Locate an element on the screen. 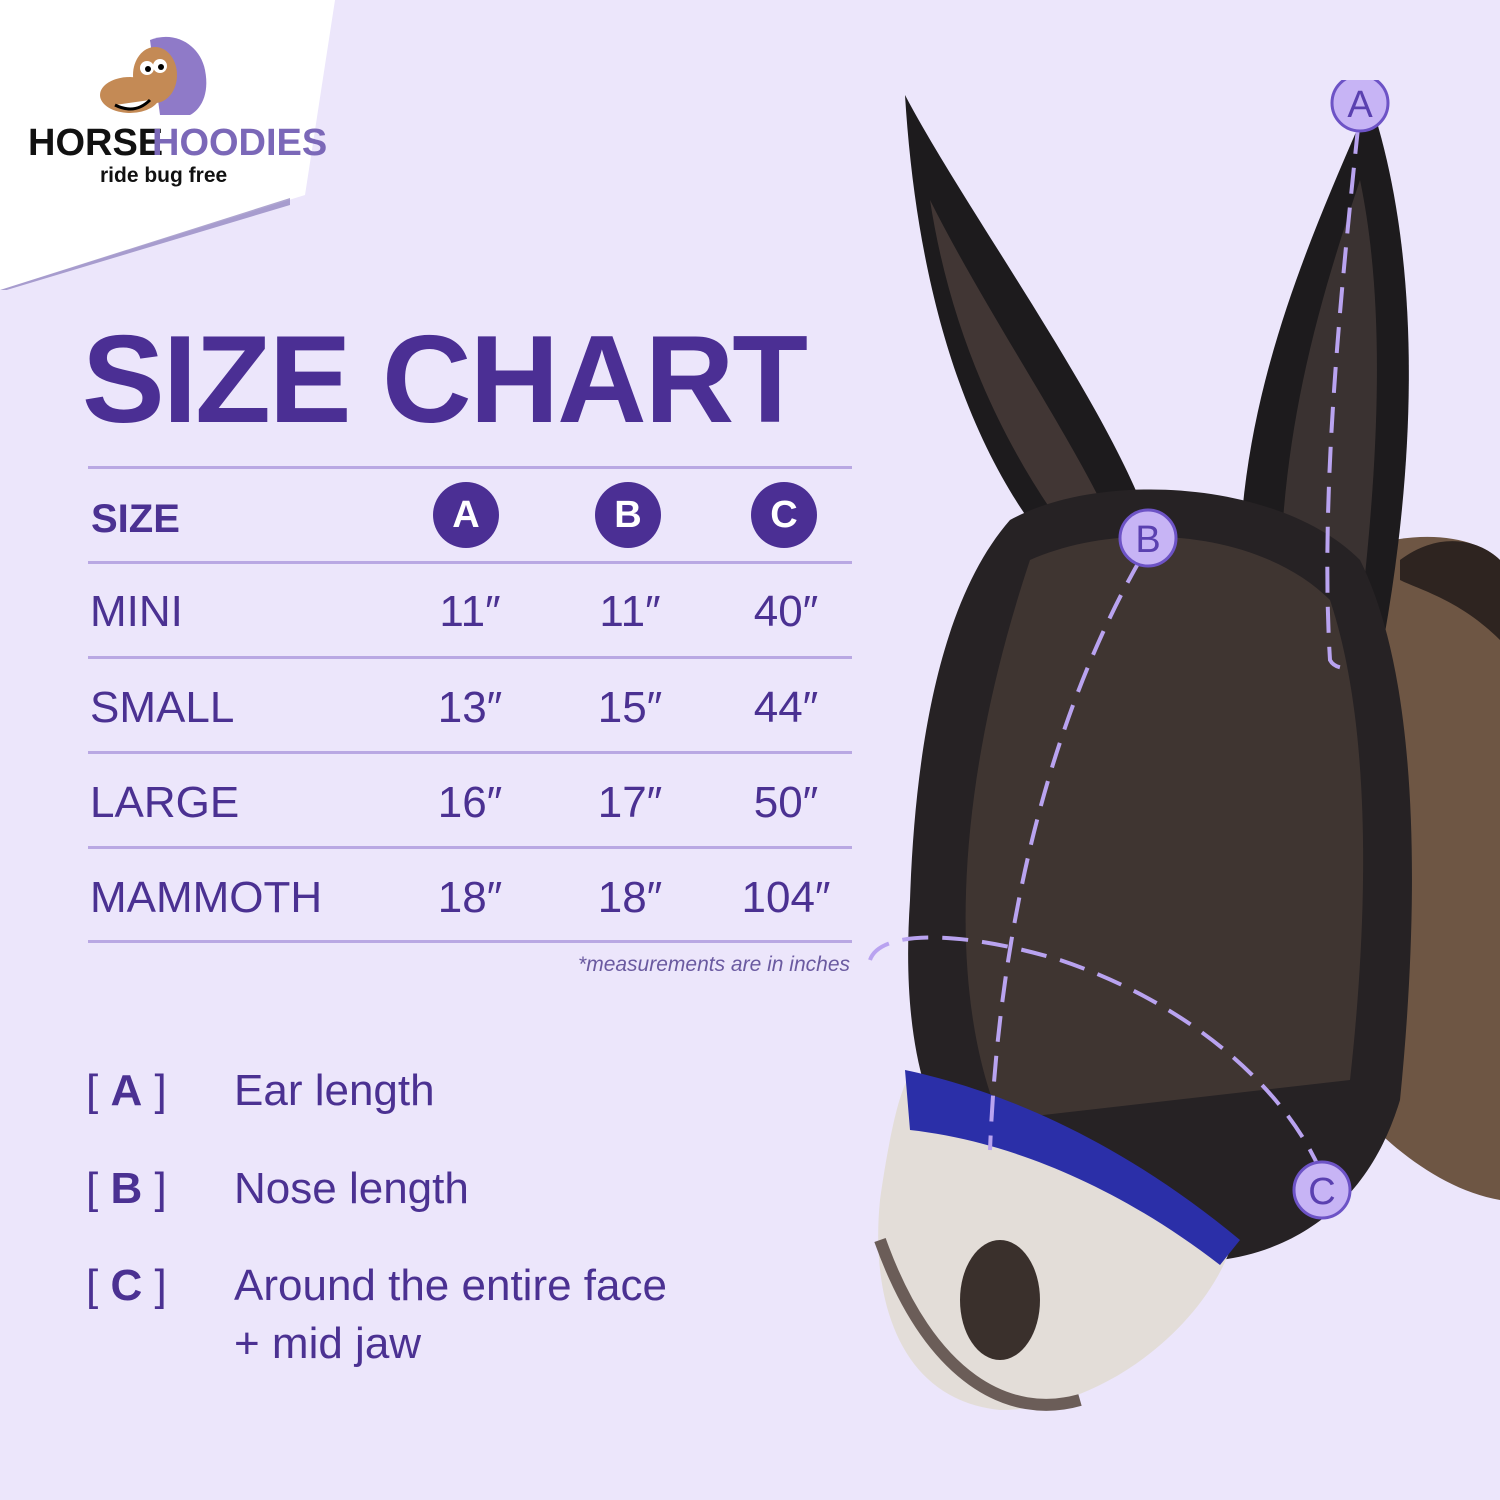  logo-tagline: ride bug free is located at coordinates (163, 175).